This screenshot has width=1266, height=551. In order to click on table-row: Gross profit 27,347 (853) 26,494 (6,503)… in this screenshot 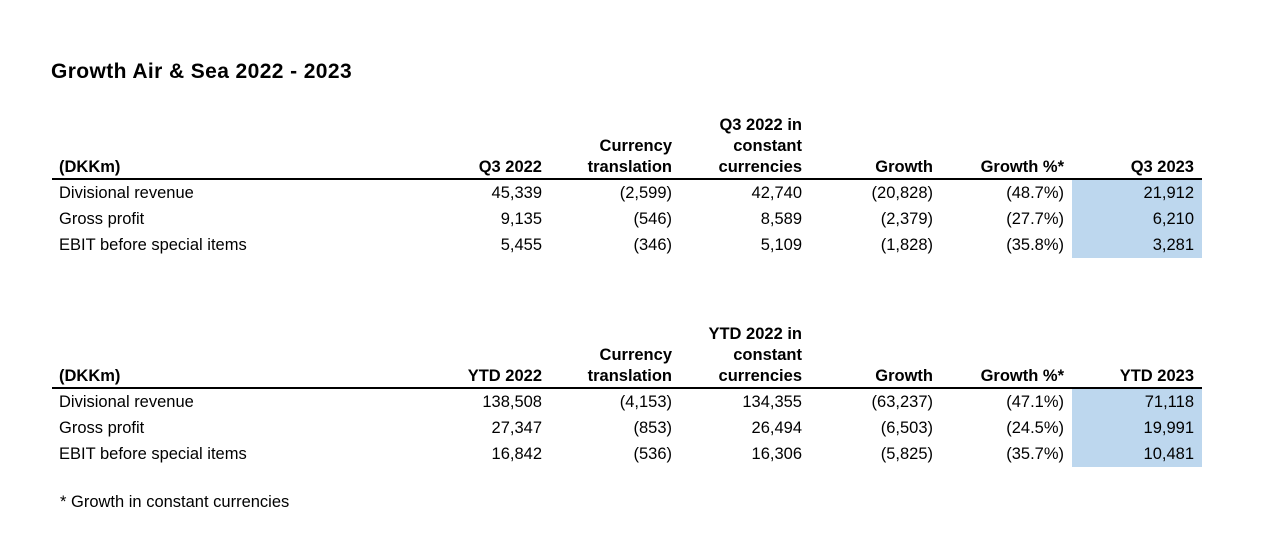, I will do `click(627, 428)`.